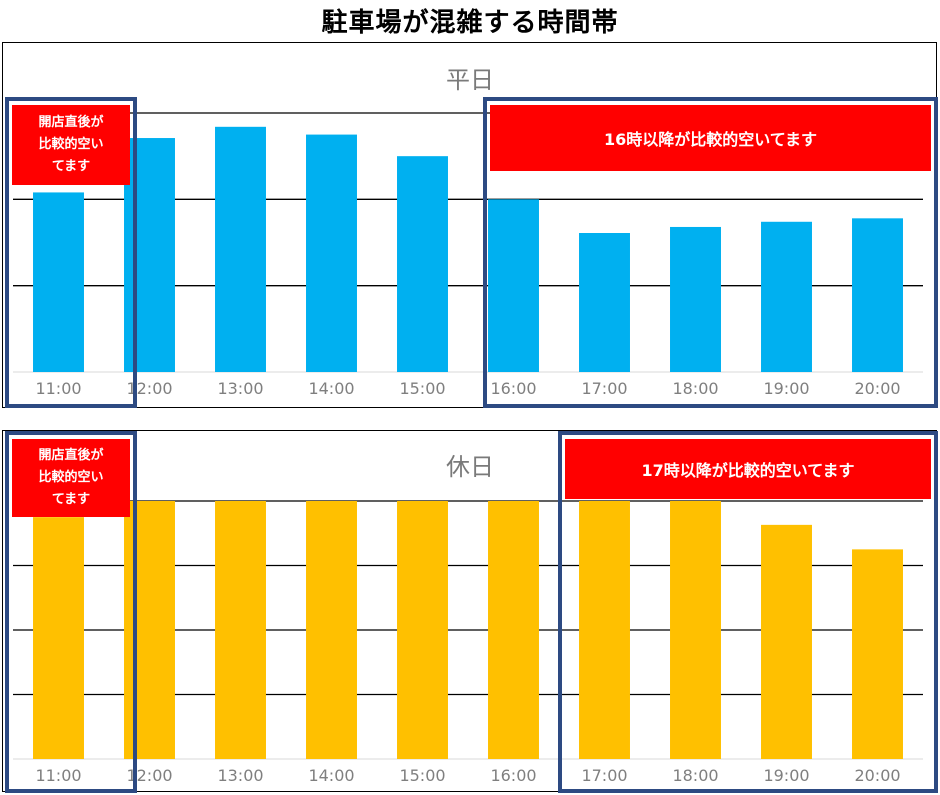  Describe the element at coordinates (786, 641) in the screenshot. I see `holiday-bar-19:00` at that location.